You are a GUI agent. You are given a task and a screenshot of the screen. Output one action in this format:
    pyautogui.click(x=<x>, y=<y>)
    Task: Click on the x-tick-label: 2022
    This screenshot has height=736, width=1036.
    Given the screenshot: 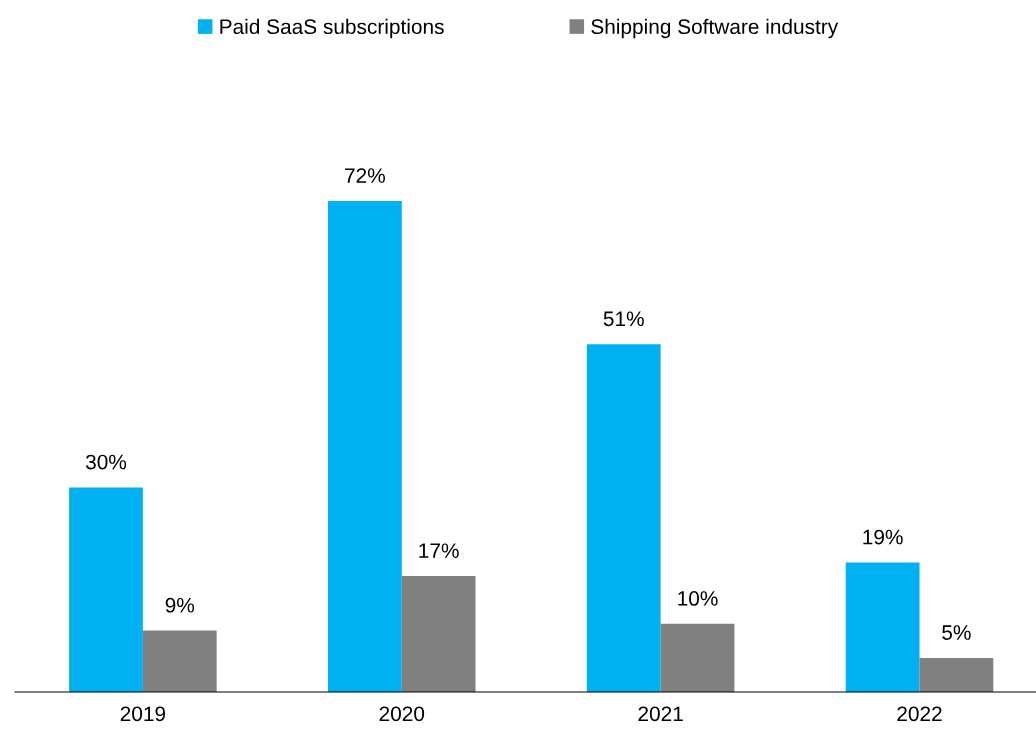 What is the action you would take?
    pyautogui.click(x=919, y=714)
    